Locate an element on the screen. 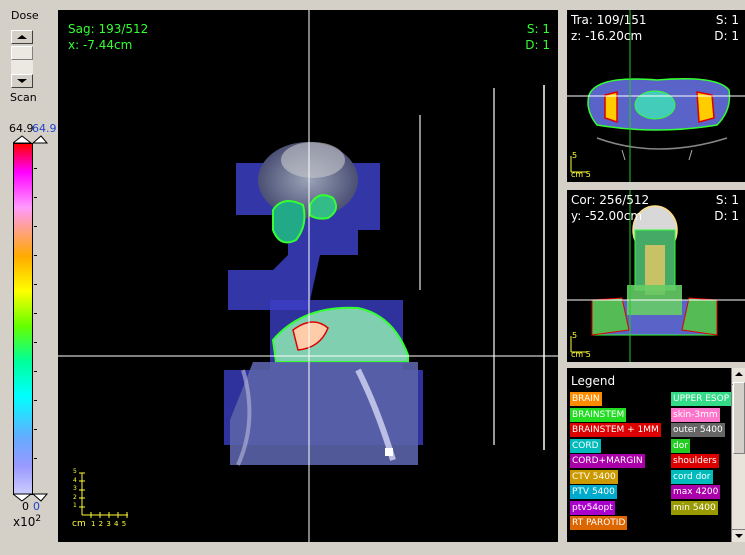 The image size is (745, 555). legend-item: UPPER ESOP is located at coordinates (701, 399).